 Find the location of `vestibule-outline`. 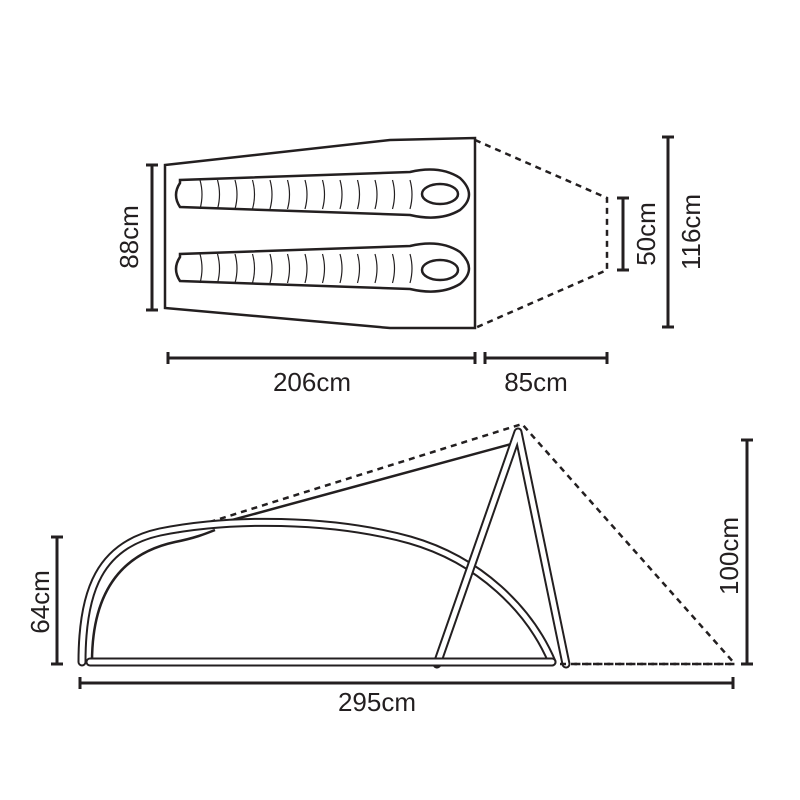

vestibule-outline is located at coordinates (541, 234).